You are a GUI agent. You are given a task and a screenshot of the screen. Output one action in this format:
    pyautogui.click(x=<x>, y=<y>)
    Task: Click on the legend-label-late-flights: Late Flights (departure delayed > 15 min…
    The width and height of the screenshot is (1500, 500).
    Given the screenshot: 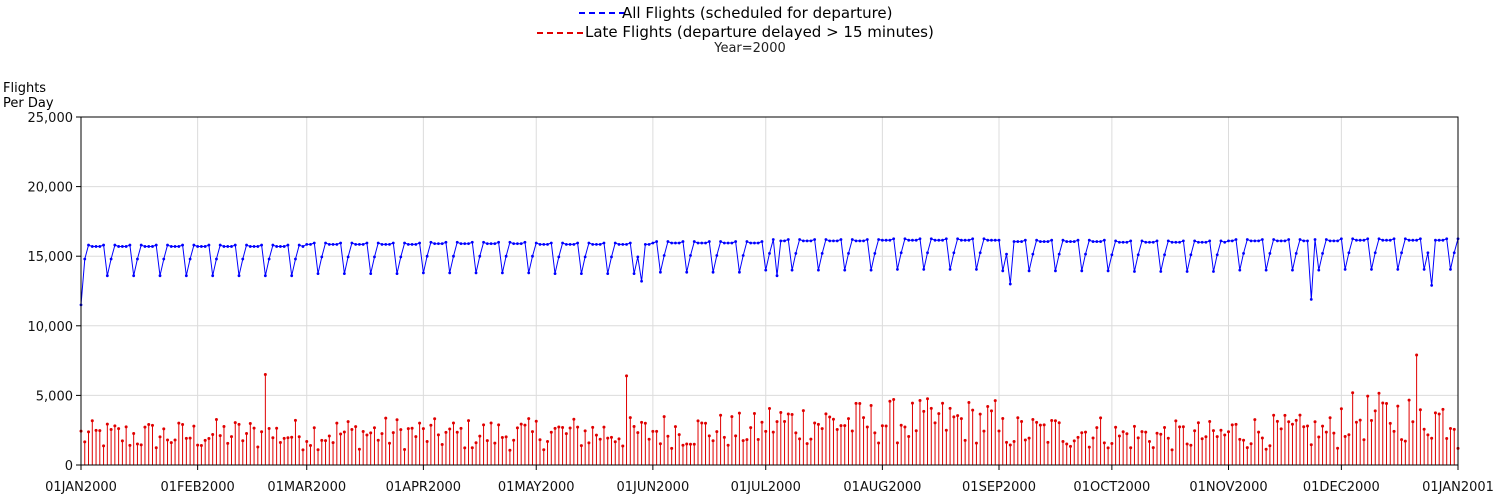 What is the action you would take?
    pyautogui.click(x=759, y=32)
    